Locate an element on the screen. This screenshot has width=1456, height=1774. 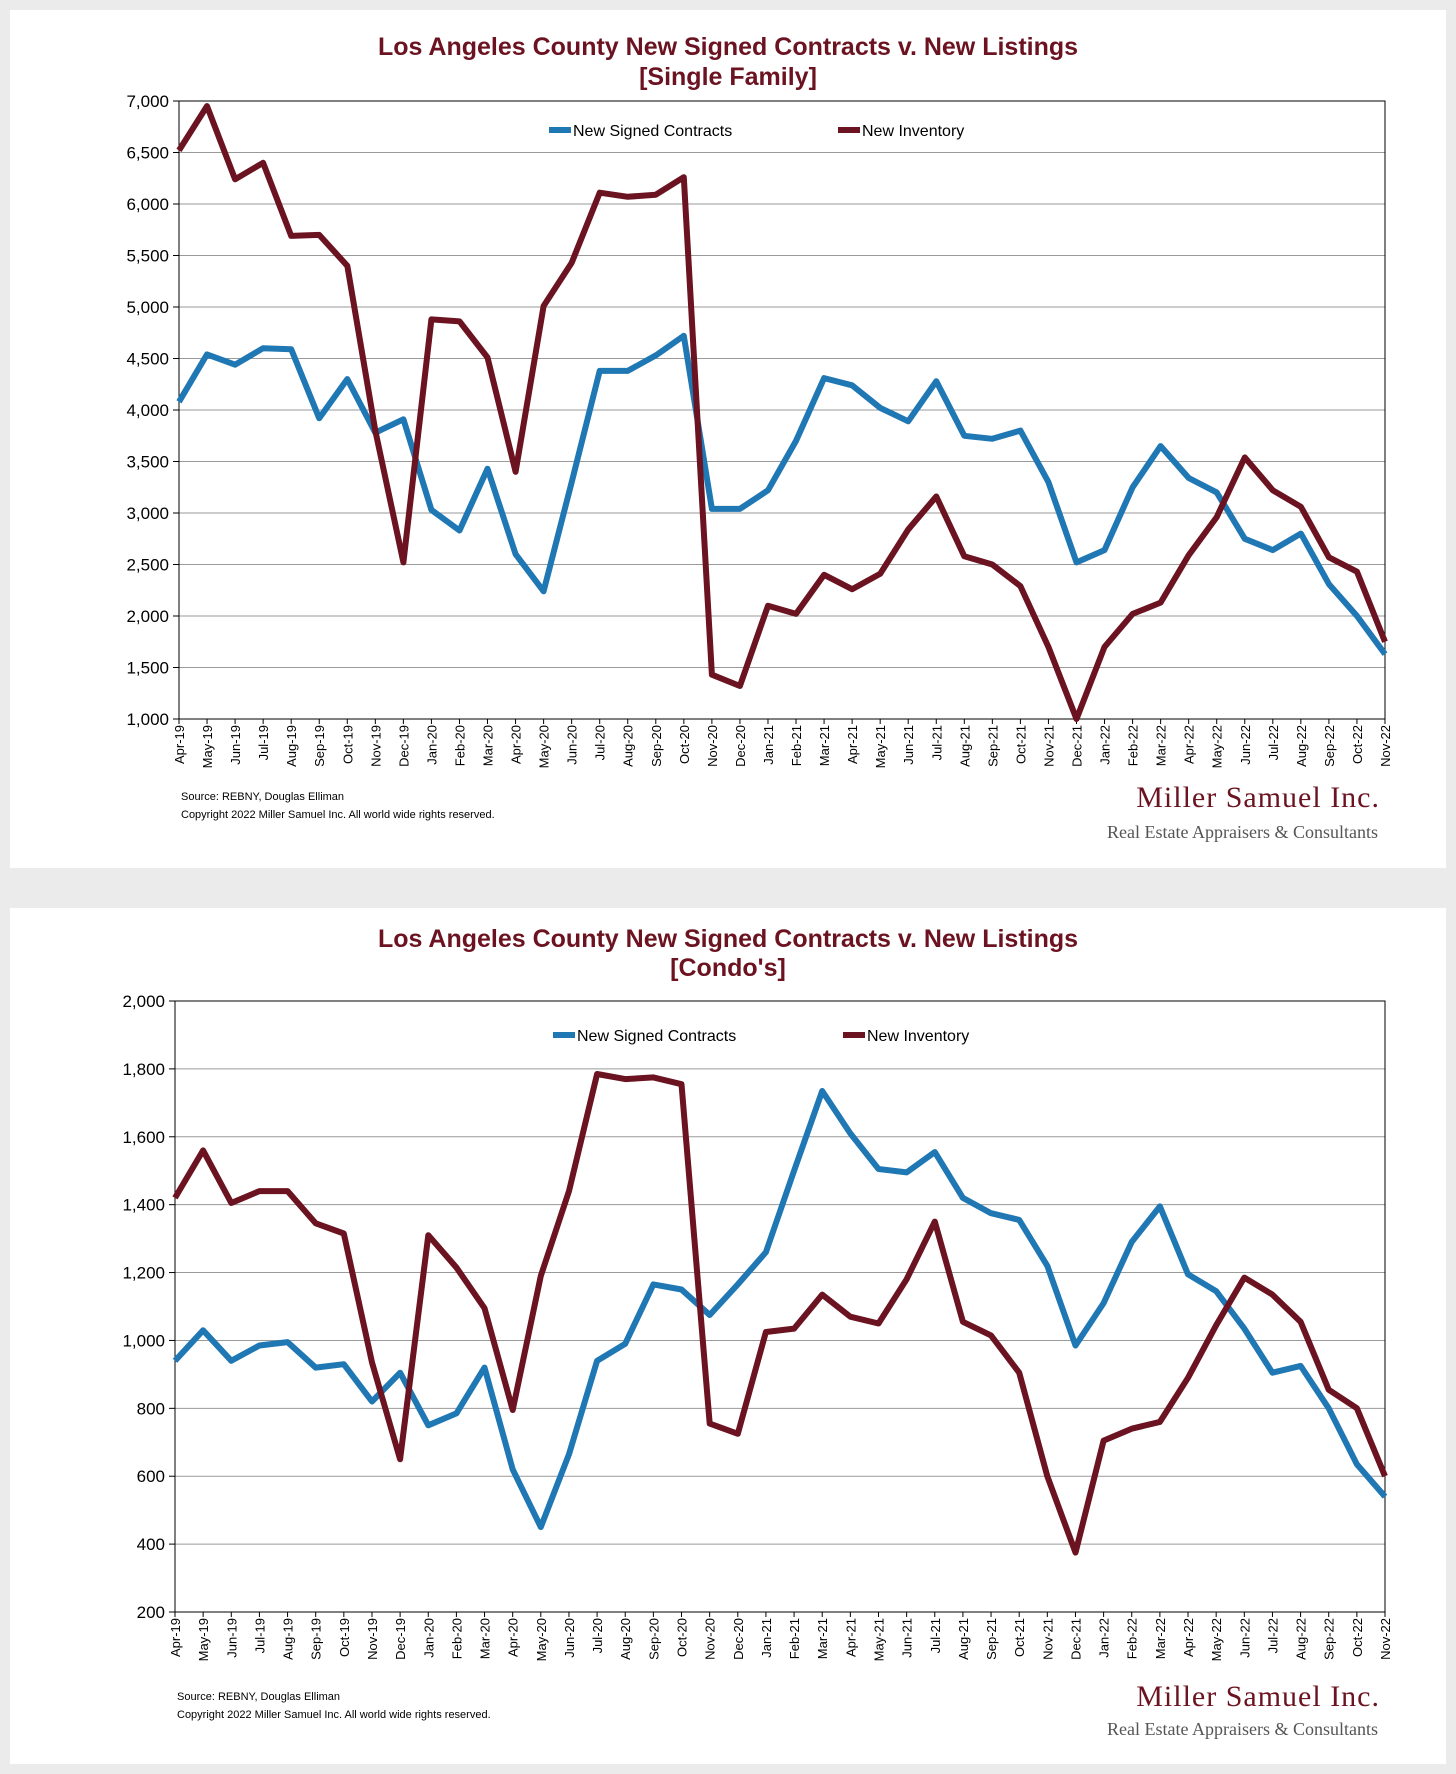
x-tick-label: Mar-20 is located at coordinates (488, 745).